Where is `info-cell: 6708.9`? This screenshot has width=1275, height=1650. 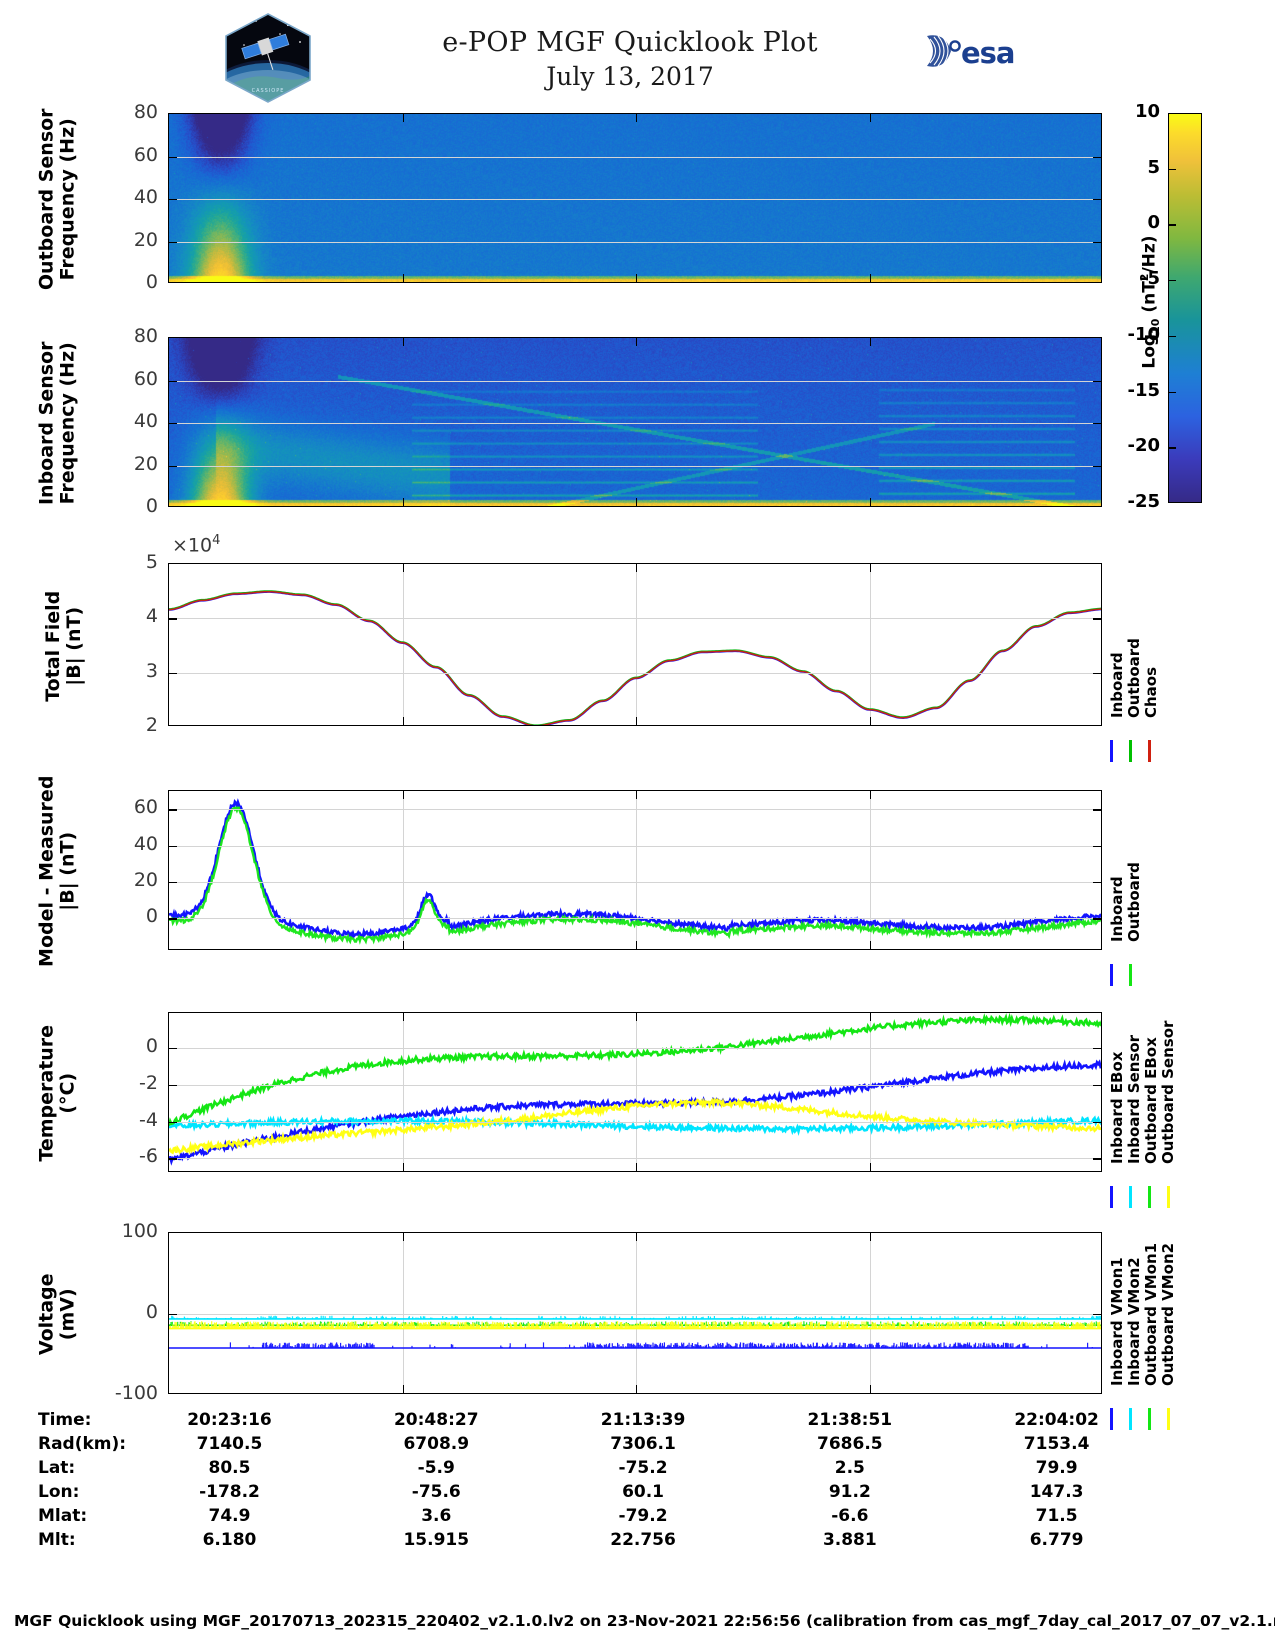
info-cell: 6708.9 is located at coordinates (436, 1444).